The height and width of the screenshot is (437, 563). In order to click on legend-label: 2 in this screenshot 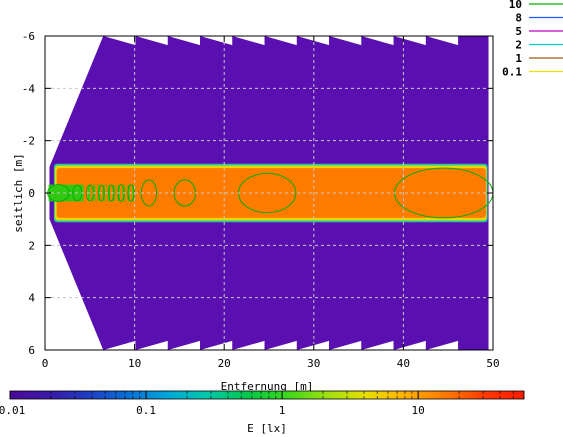, I will do `click(518, 45)`.